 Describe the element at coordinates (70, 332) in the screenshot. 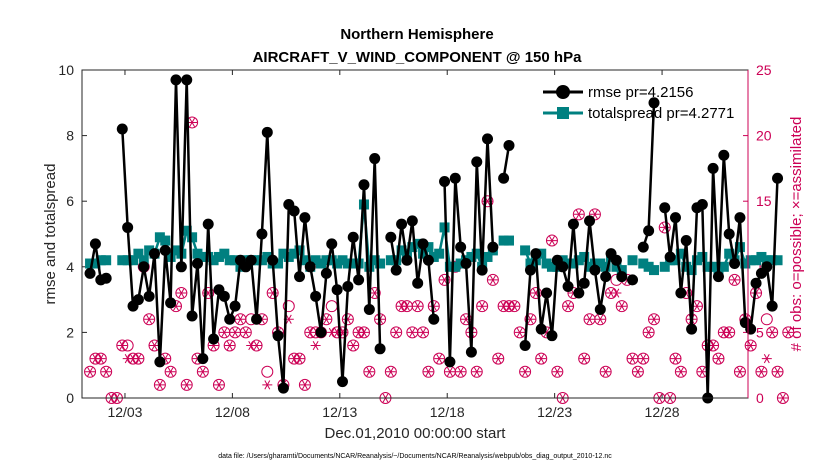

I see `y-tick-label: 2` at that location.